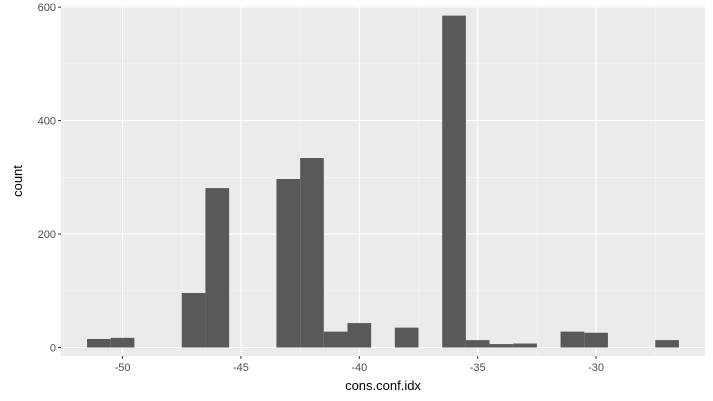 Image resolution: width=713 pixels, height=401 pixels. Describe the element at coordinates (359, 368) in the screenshot. I see `x-tick-label: -40` at that location.